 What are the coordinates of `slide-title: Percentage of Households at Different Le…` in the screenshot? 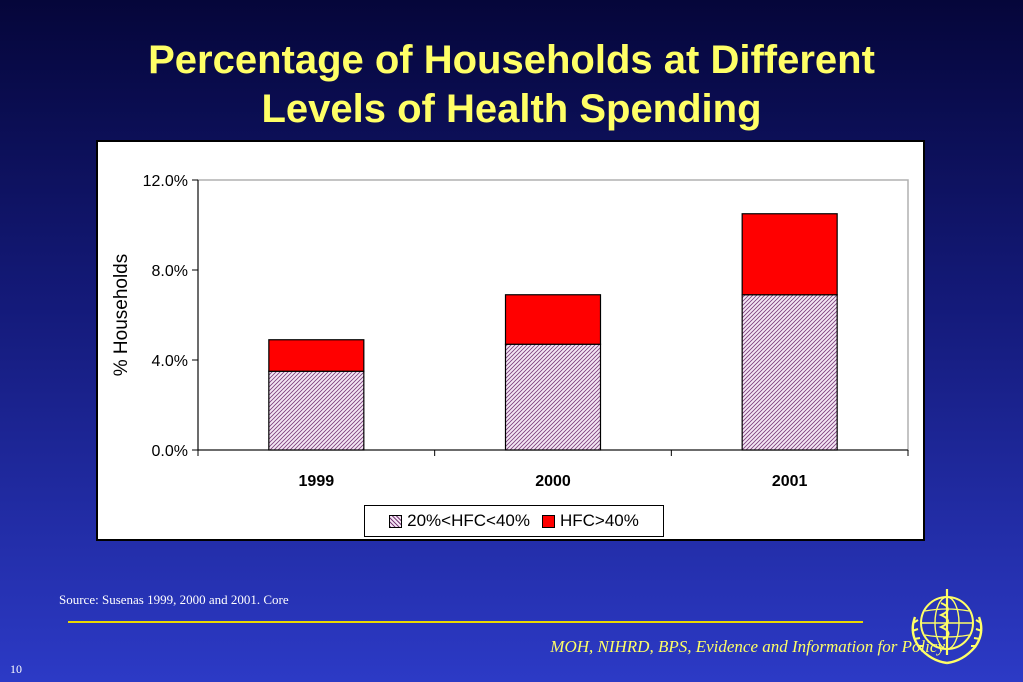 It's located at (511, 85).